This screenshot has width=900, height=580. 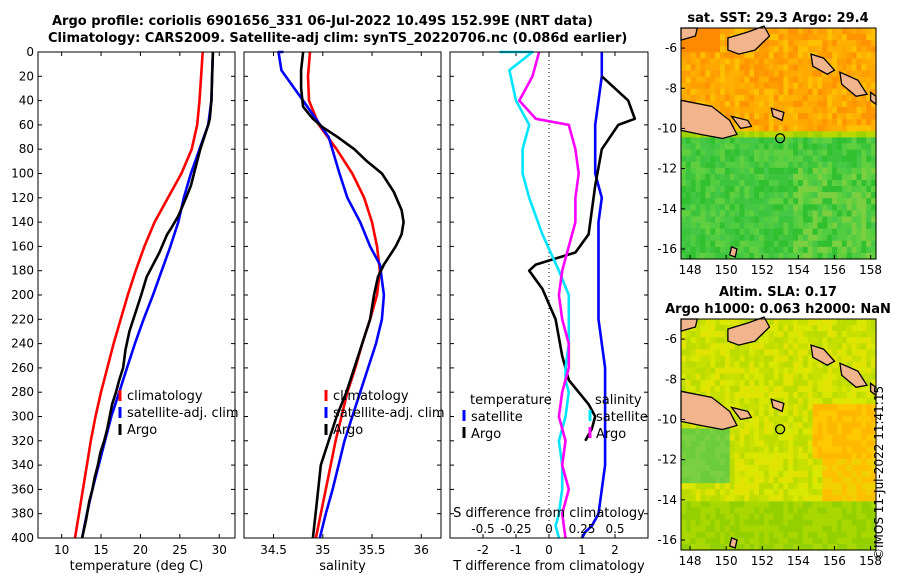 I want to click on y-tick-label: 240, so click(x=22, y=344).